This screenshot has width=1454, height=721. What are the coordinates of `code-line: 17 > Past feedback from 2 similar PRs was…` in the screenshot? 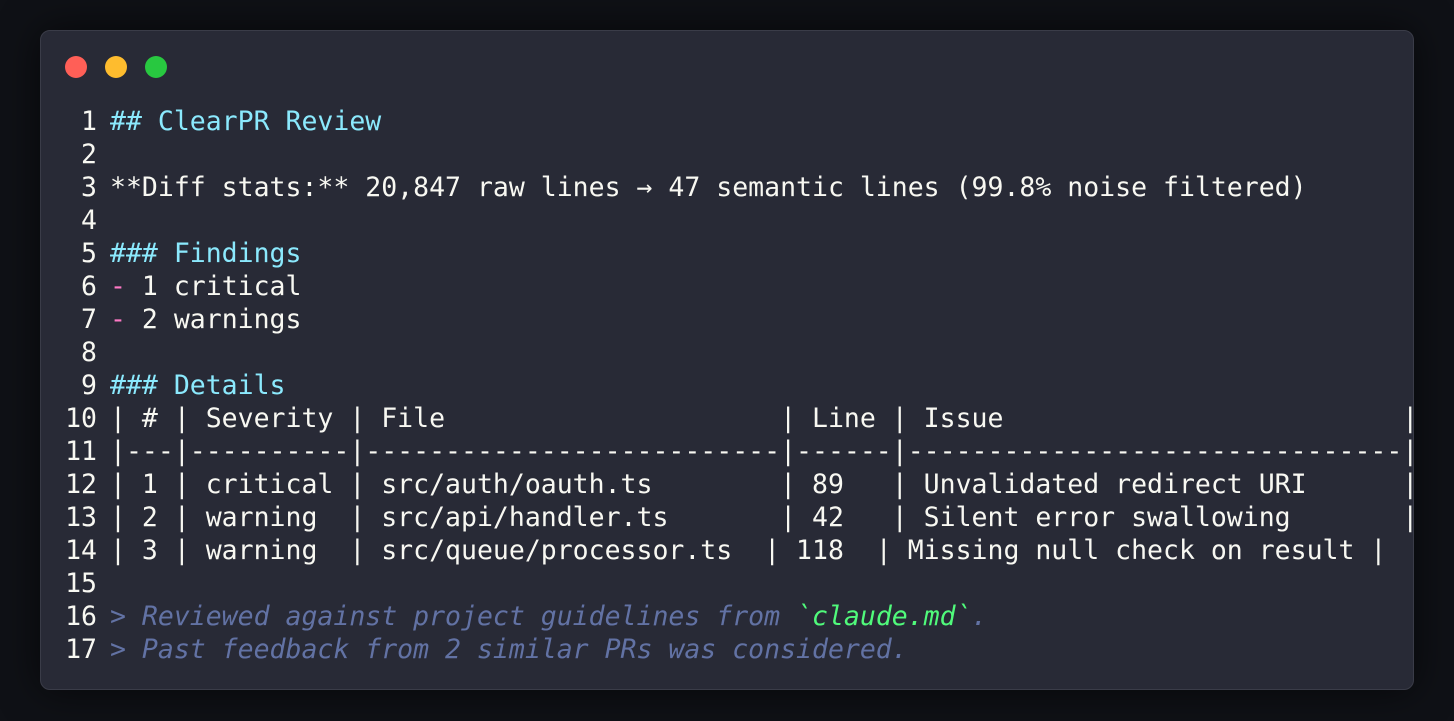 It's located at (729, 649).